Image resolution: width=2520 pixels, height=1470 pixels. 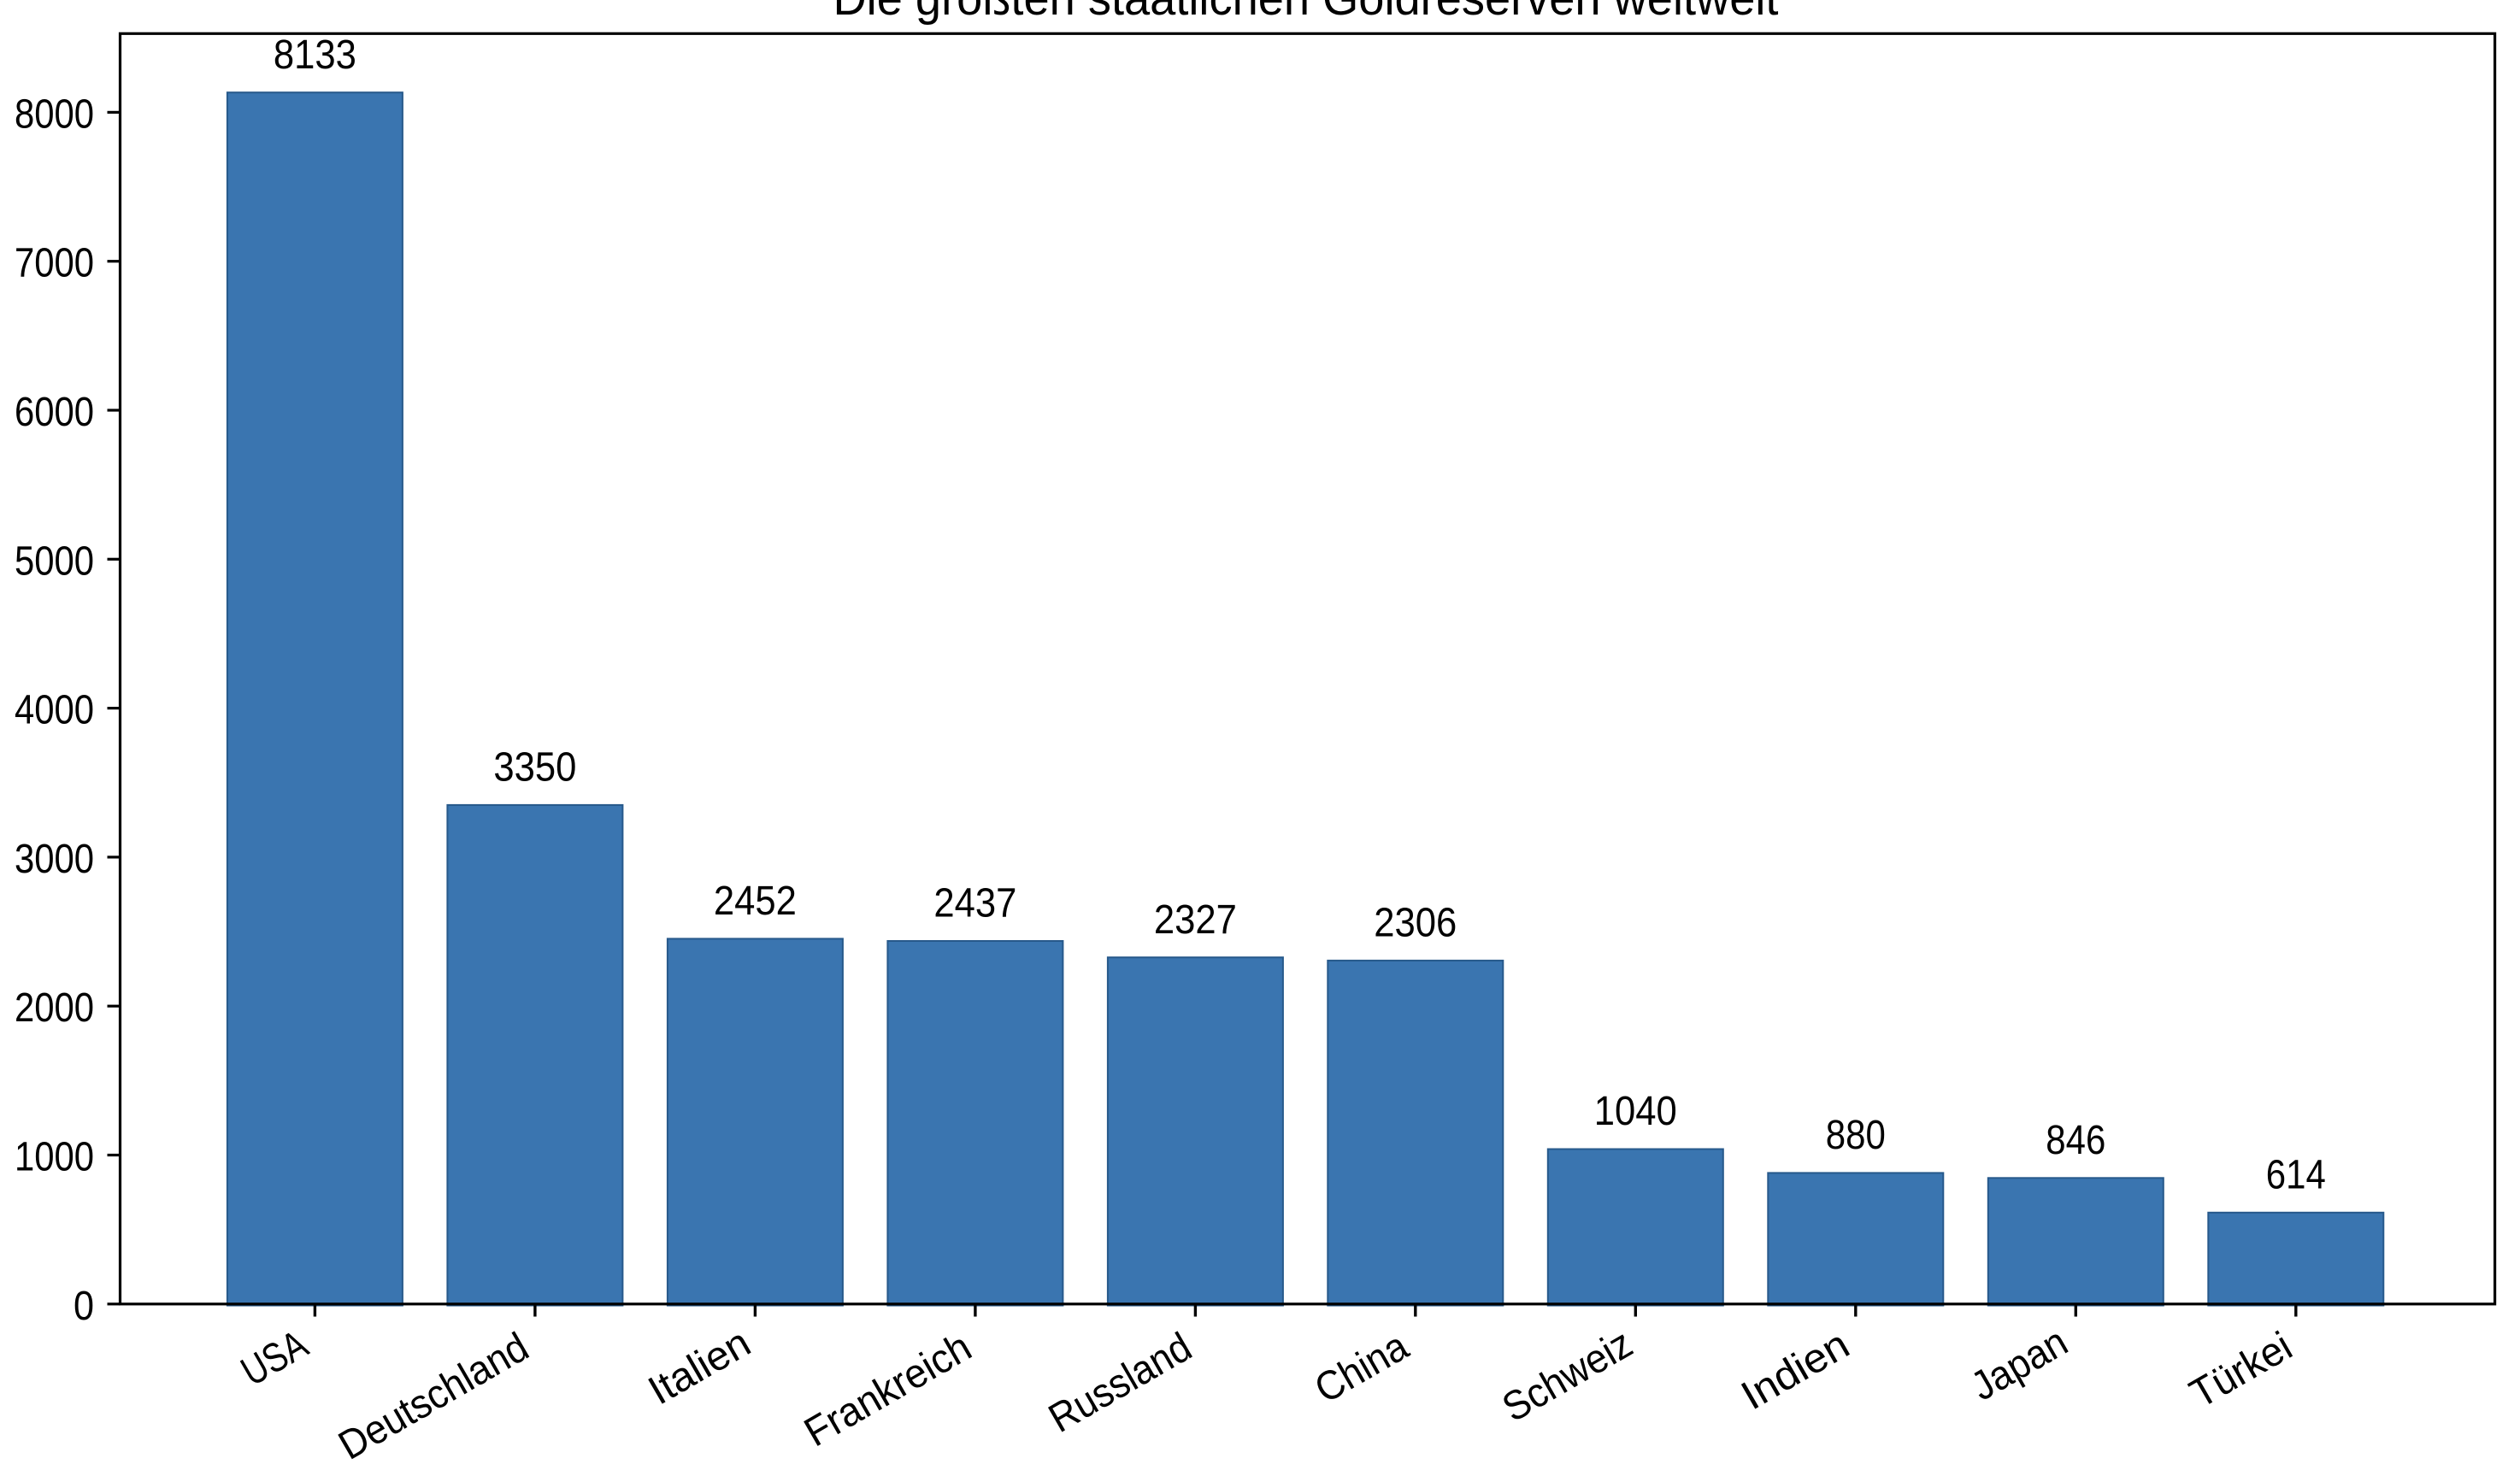 What do you see at coordinates (54, 114) in the screenshot?
I see `svg-text: 8000` at bounding box center [54, 114].